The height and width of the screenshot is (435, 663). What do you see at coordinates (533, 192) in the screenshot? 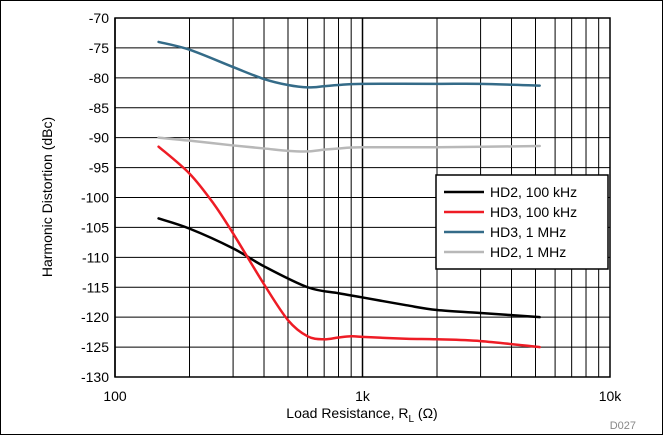
I see `legend-label: HD2, 100 kHz` at bounding box center [533, 192].